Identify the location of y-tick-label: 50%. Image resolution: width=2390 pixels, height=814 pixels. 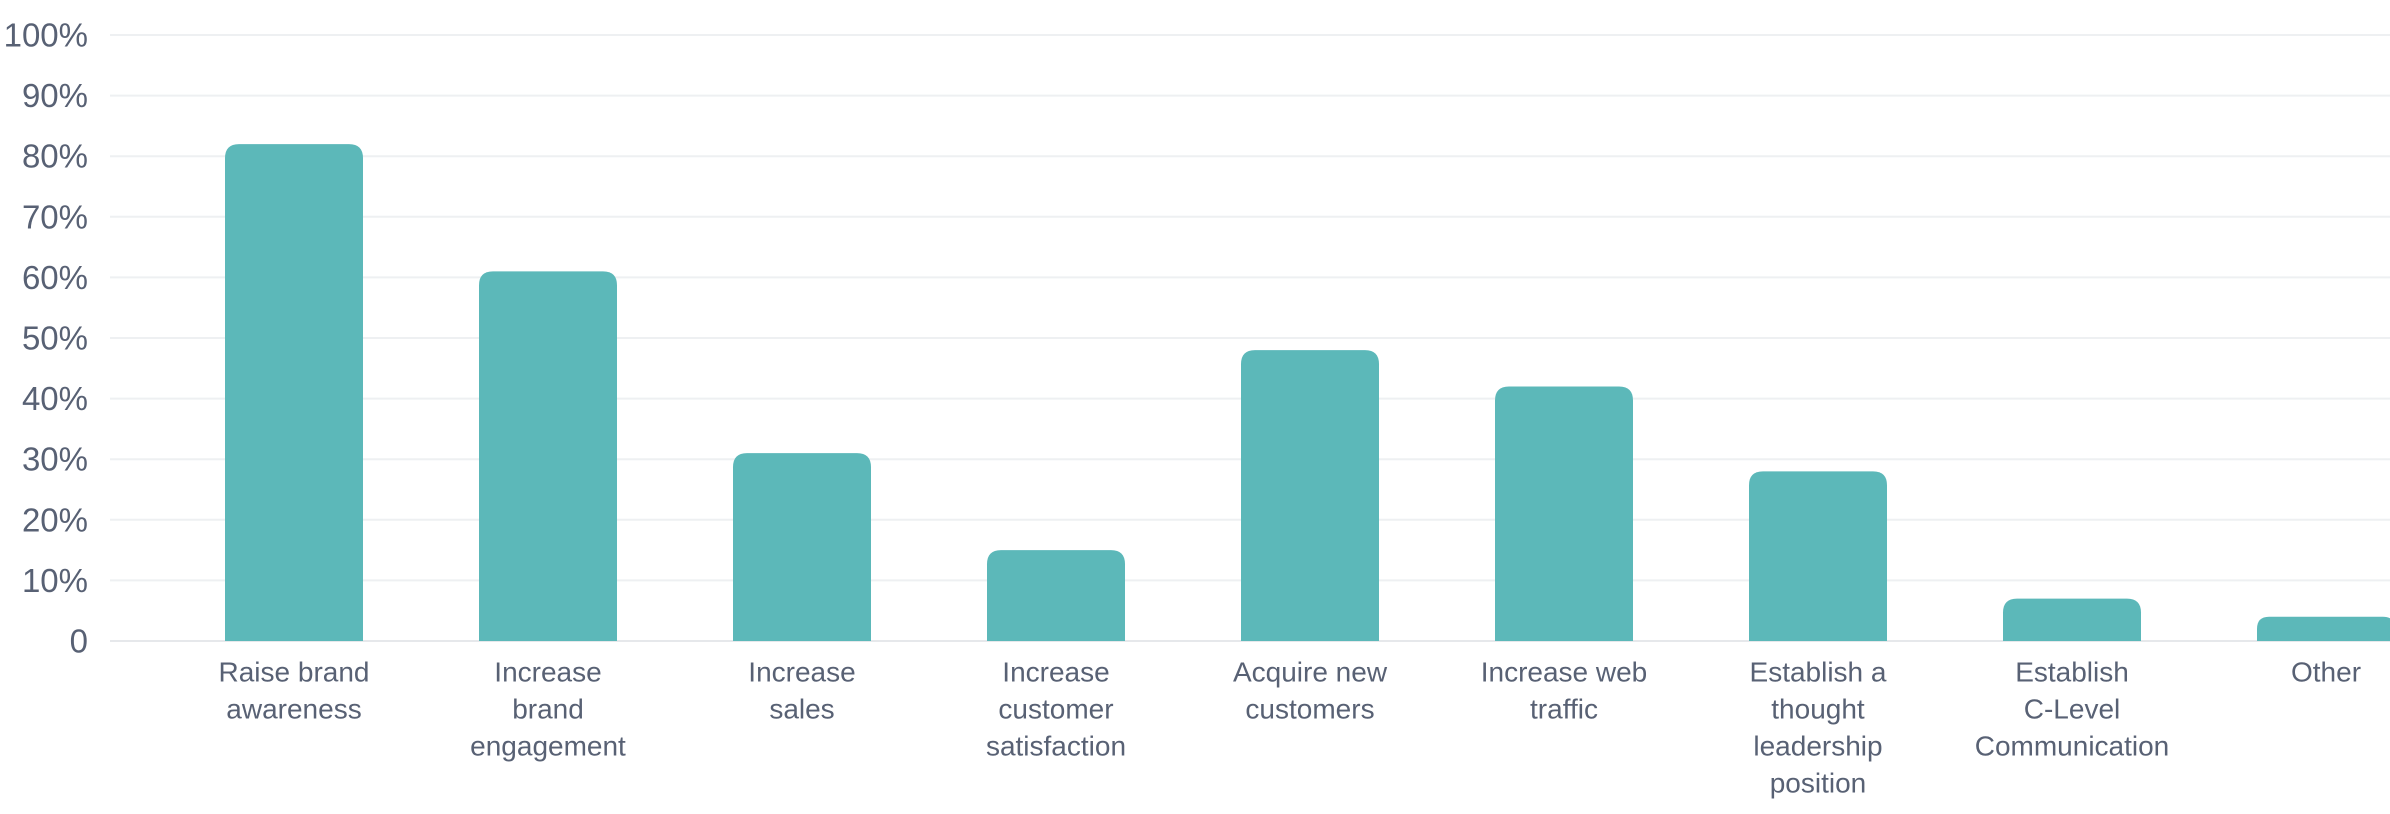
(55, 338).